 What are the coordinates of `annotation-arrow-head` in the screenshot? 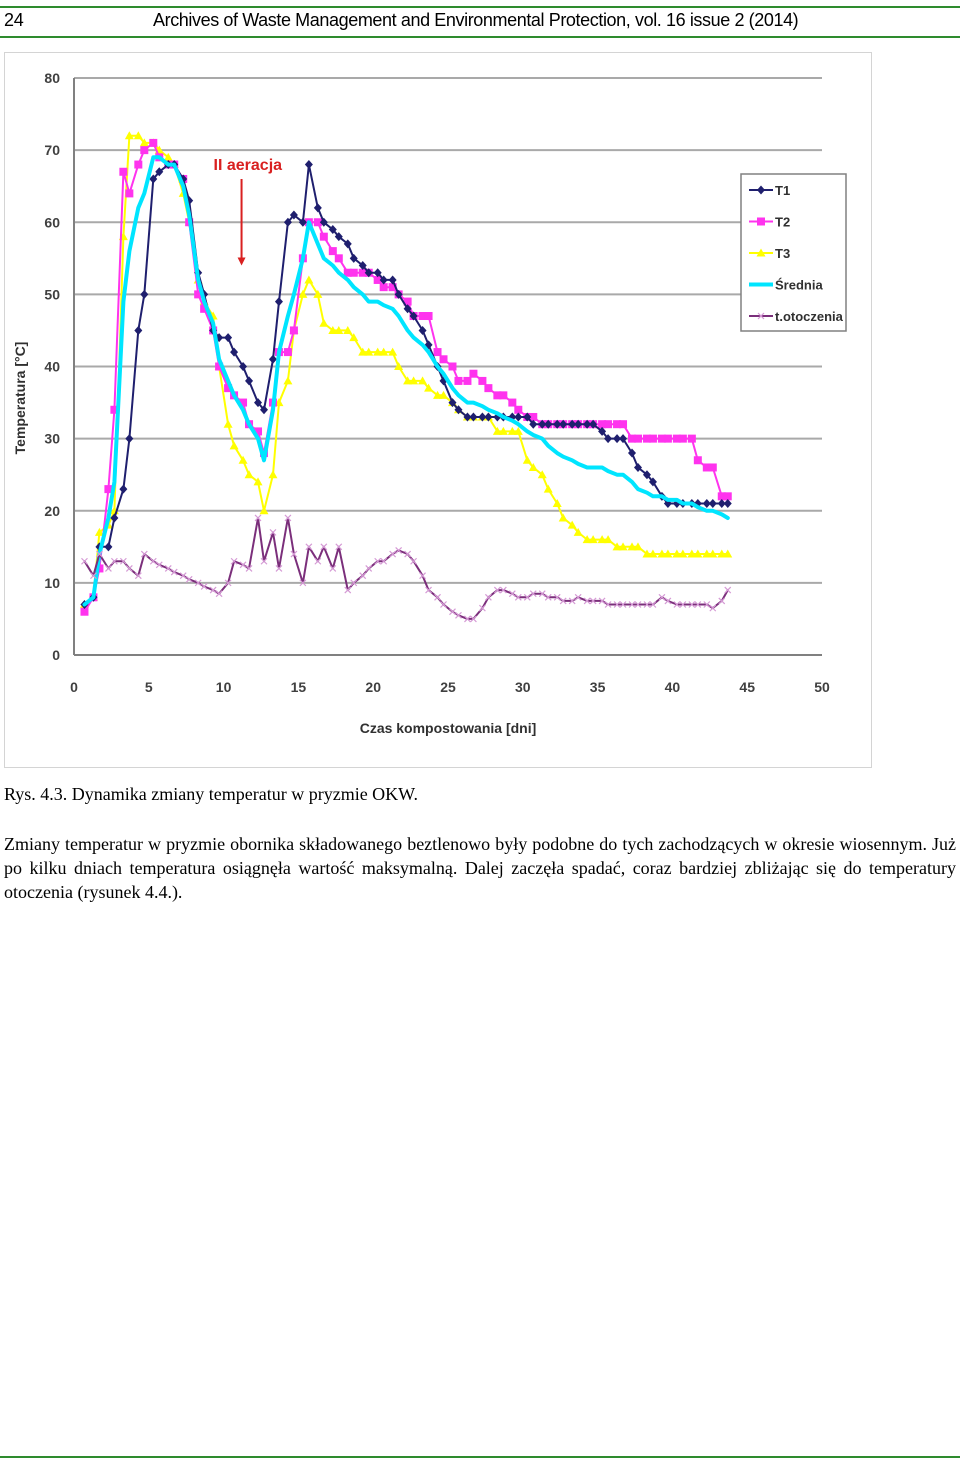 It's located at (241, 261).